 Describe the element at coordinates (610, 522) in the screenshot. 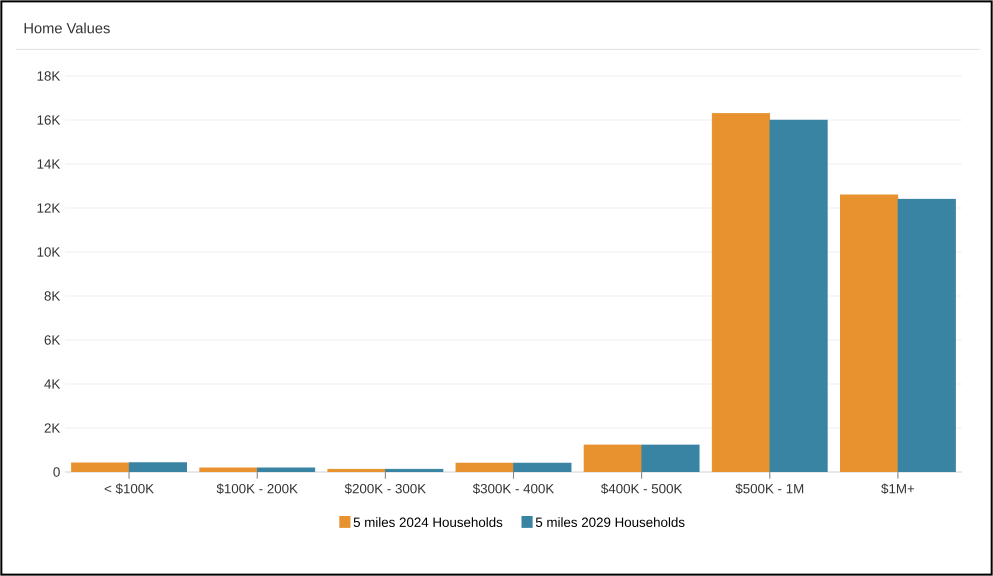

I see `legend-label: 5 miles 2029 Households` at that location.